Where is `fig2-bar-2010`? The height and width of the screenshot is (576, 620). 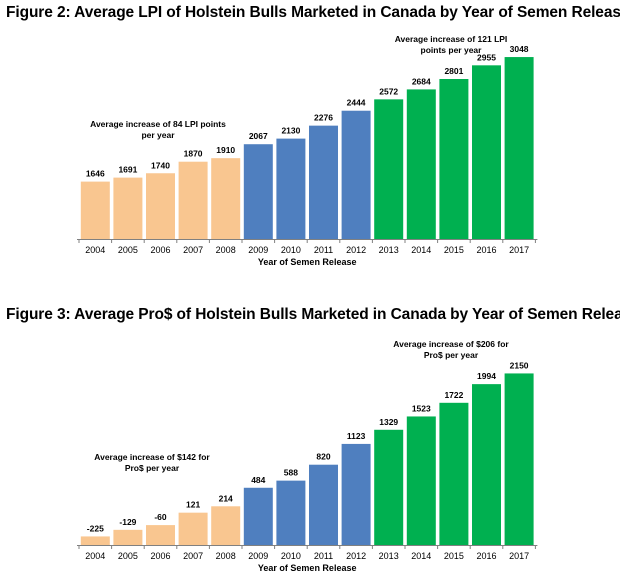 fig2-bar-2010 is located at coordinates (291, 188).